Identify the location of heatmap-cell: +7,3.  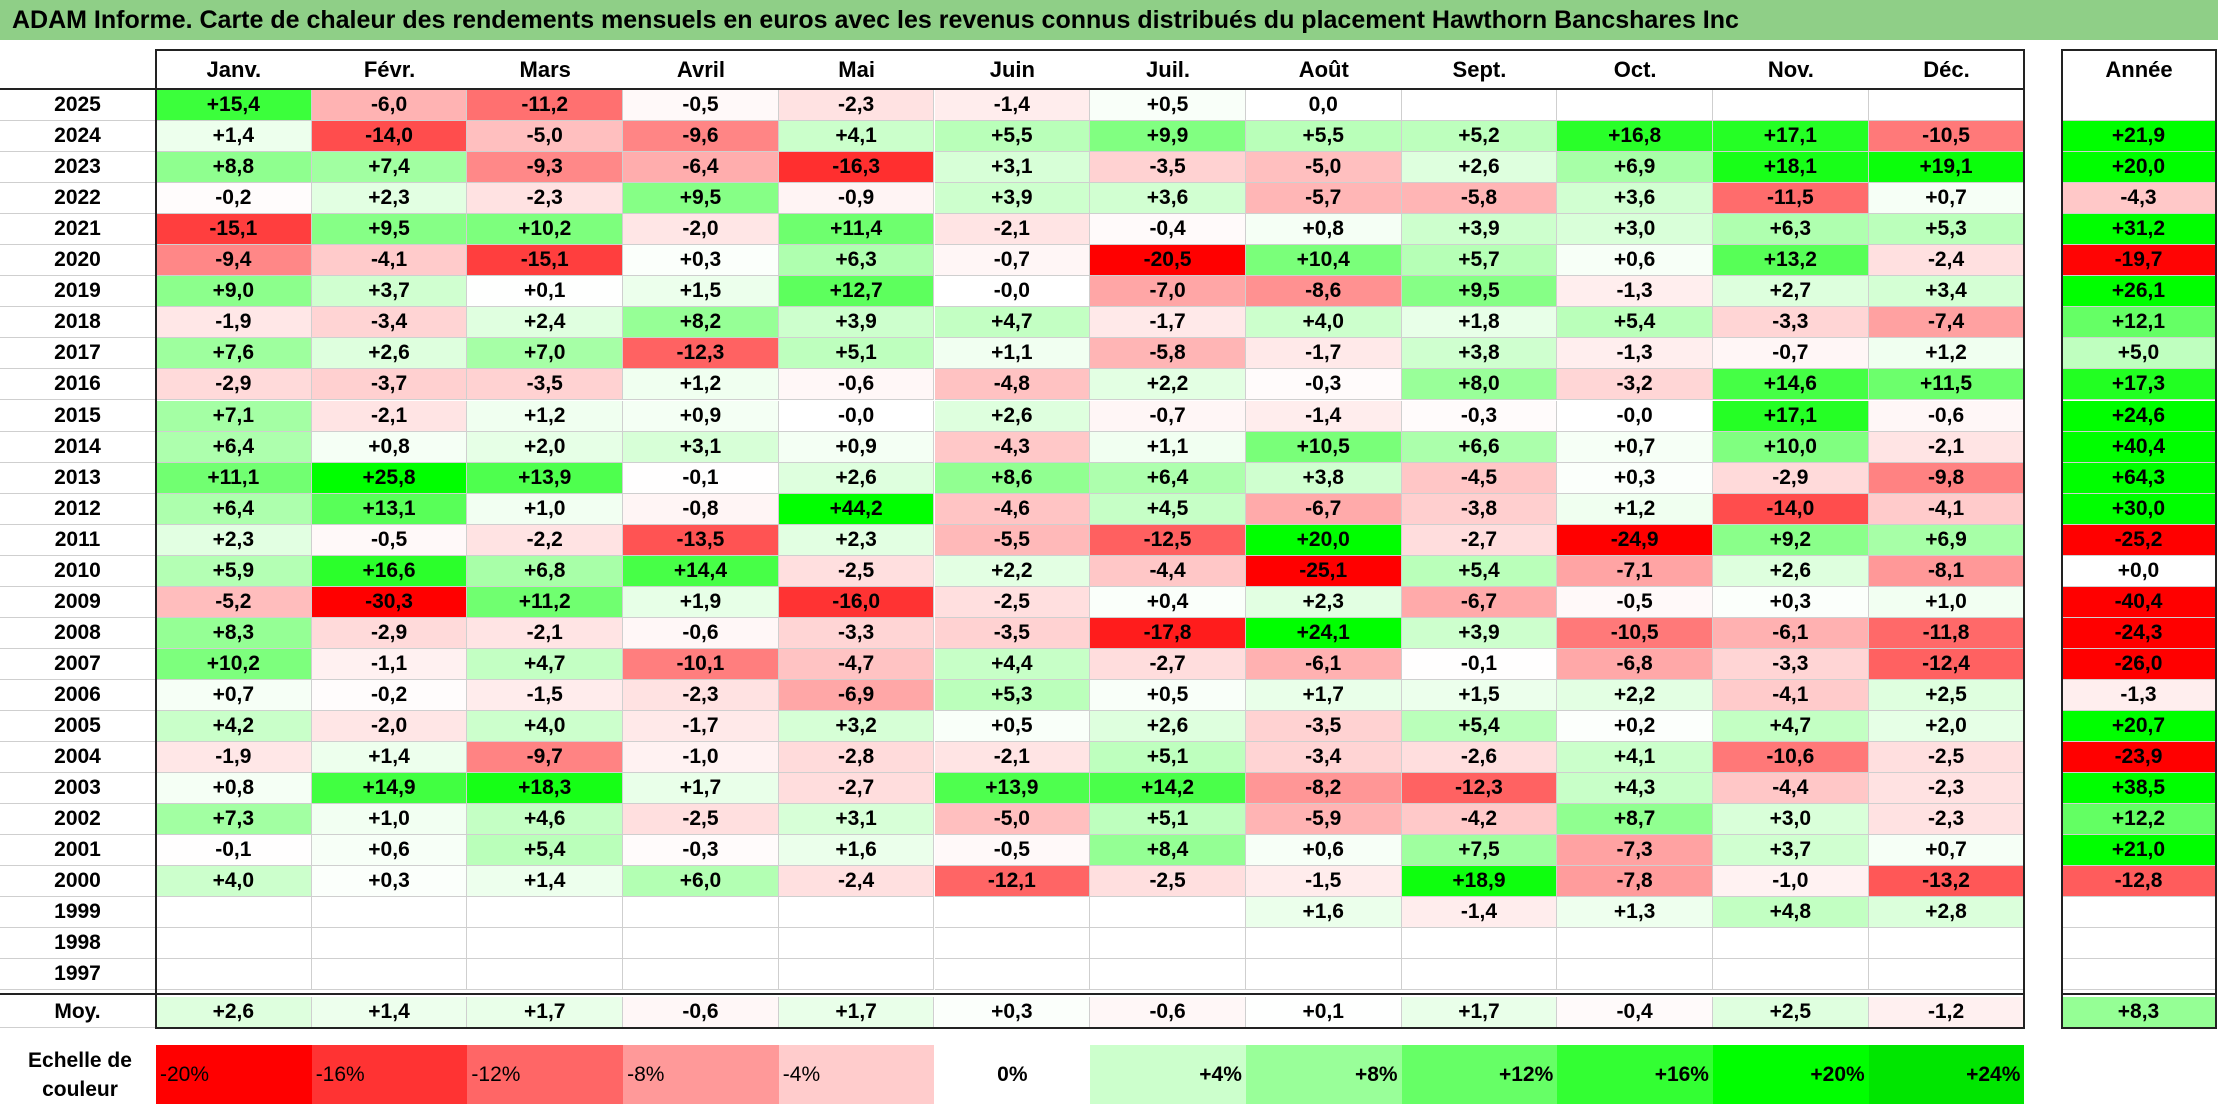
(234, 820).